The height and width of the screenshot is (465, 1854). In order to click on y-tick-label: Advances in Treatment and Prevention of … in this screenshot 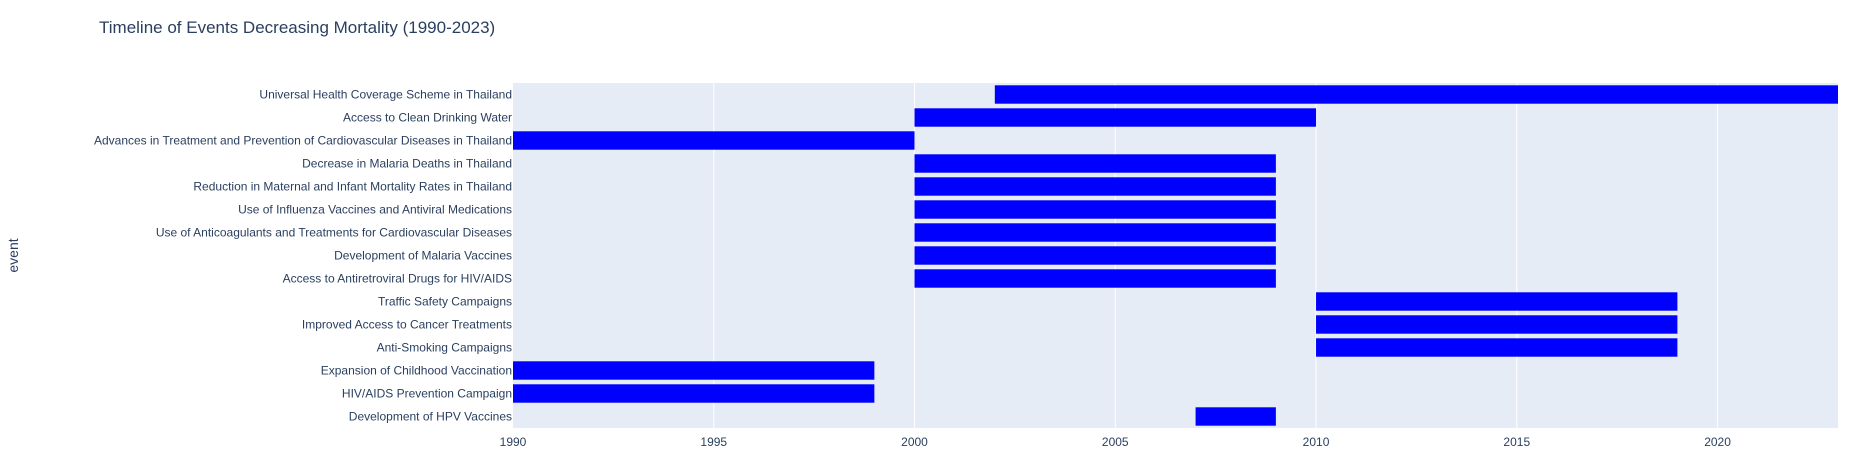, I will do `click(303, 141)`.